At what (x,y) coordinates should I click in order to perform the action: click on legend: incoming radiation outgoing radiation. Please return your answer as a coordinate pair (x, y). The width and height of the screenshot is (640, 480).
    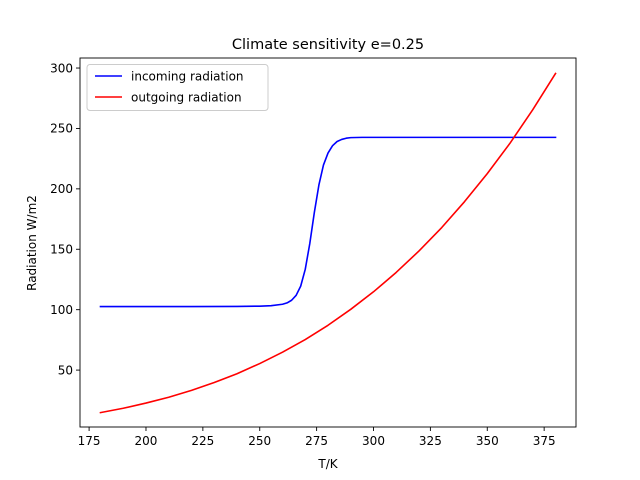
    Looking at the image, I should click on (177, 87).